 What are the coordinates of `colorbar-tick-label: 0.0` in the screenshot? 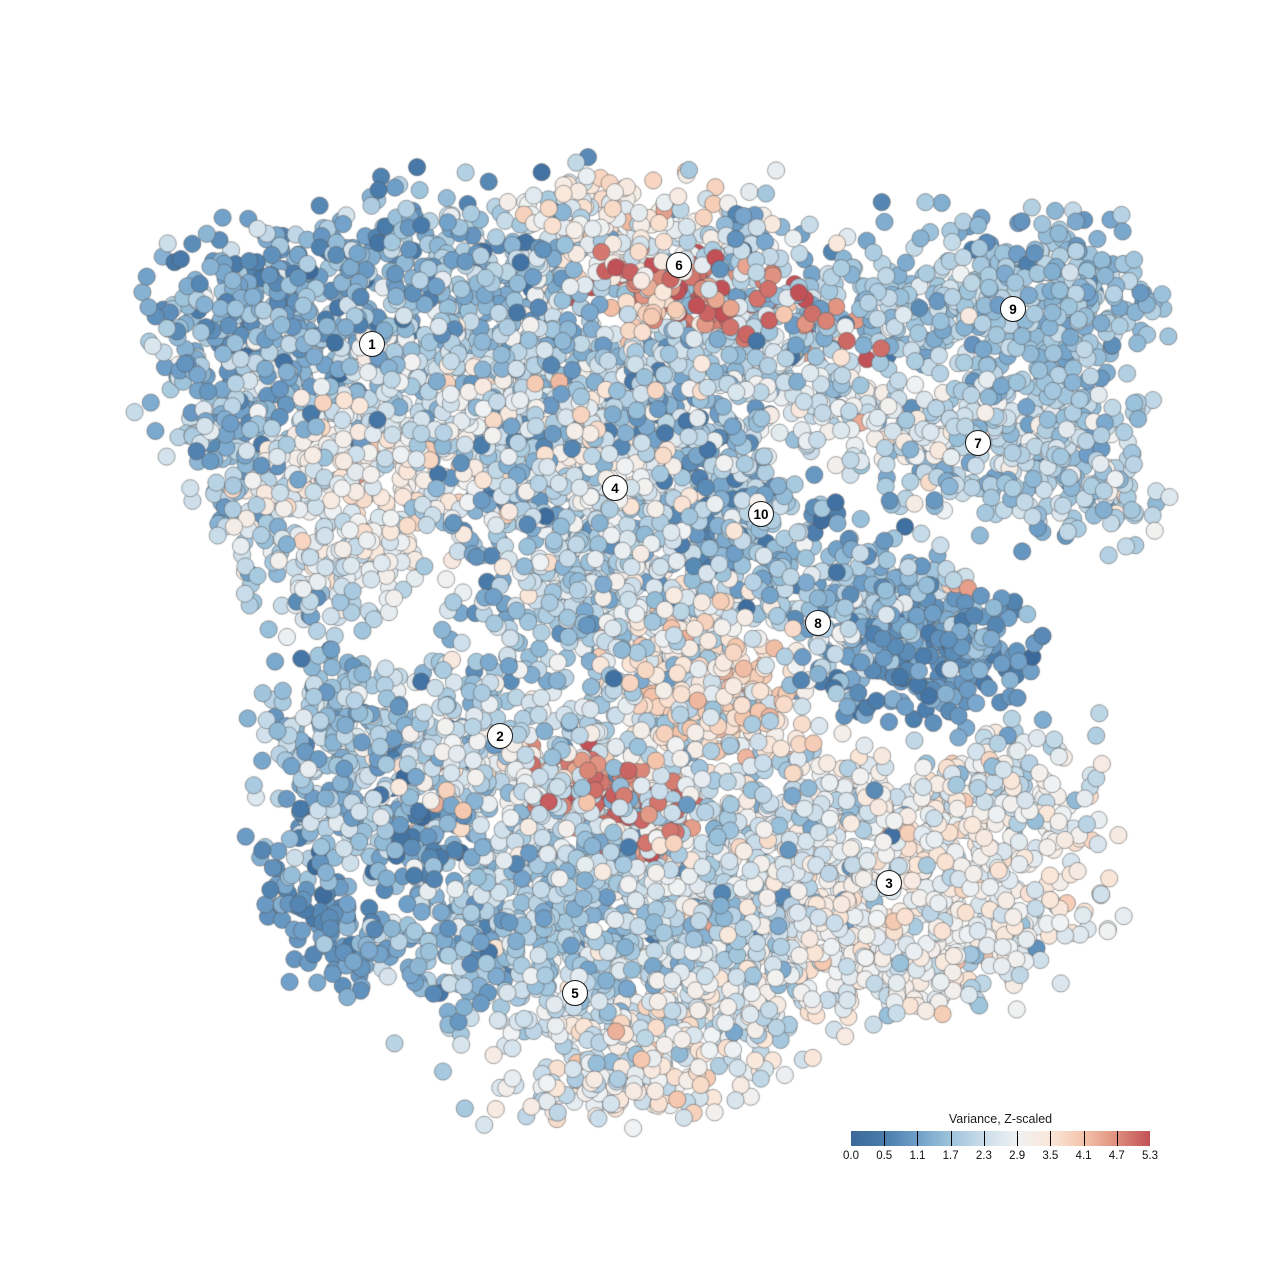 It's located at (851, 1156).